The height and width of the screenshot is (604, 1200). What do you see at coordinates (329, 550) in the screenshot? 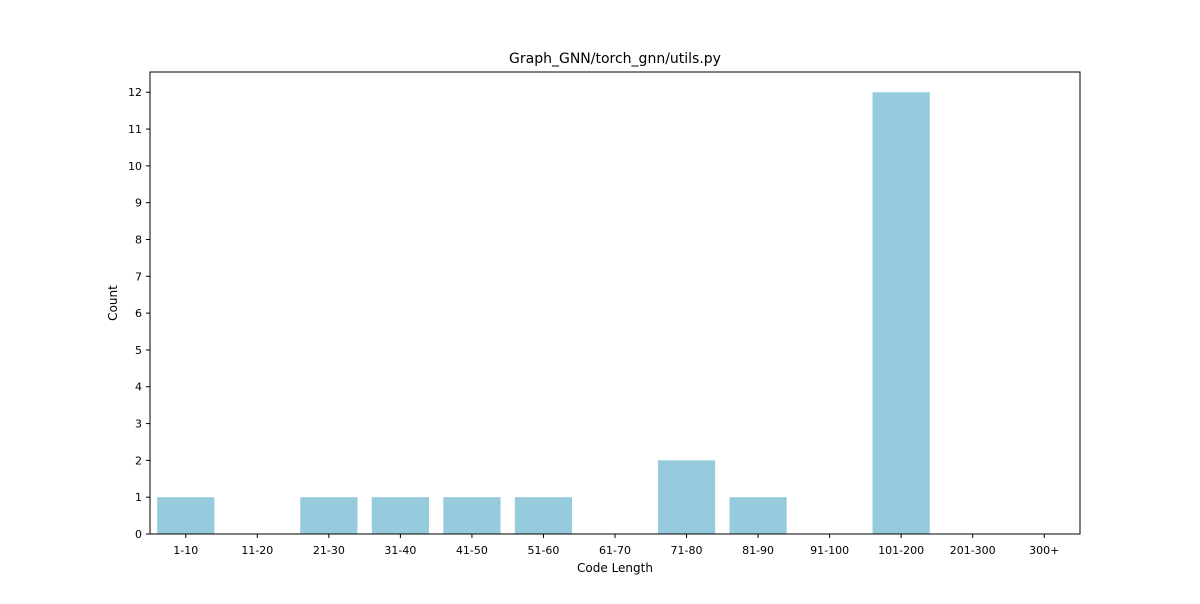
I see `x-tick-label: 21-30` at bounding box center [329, 550].